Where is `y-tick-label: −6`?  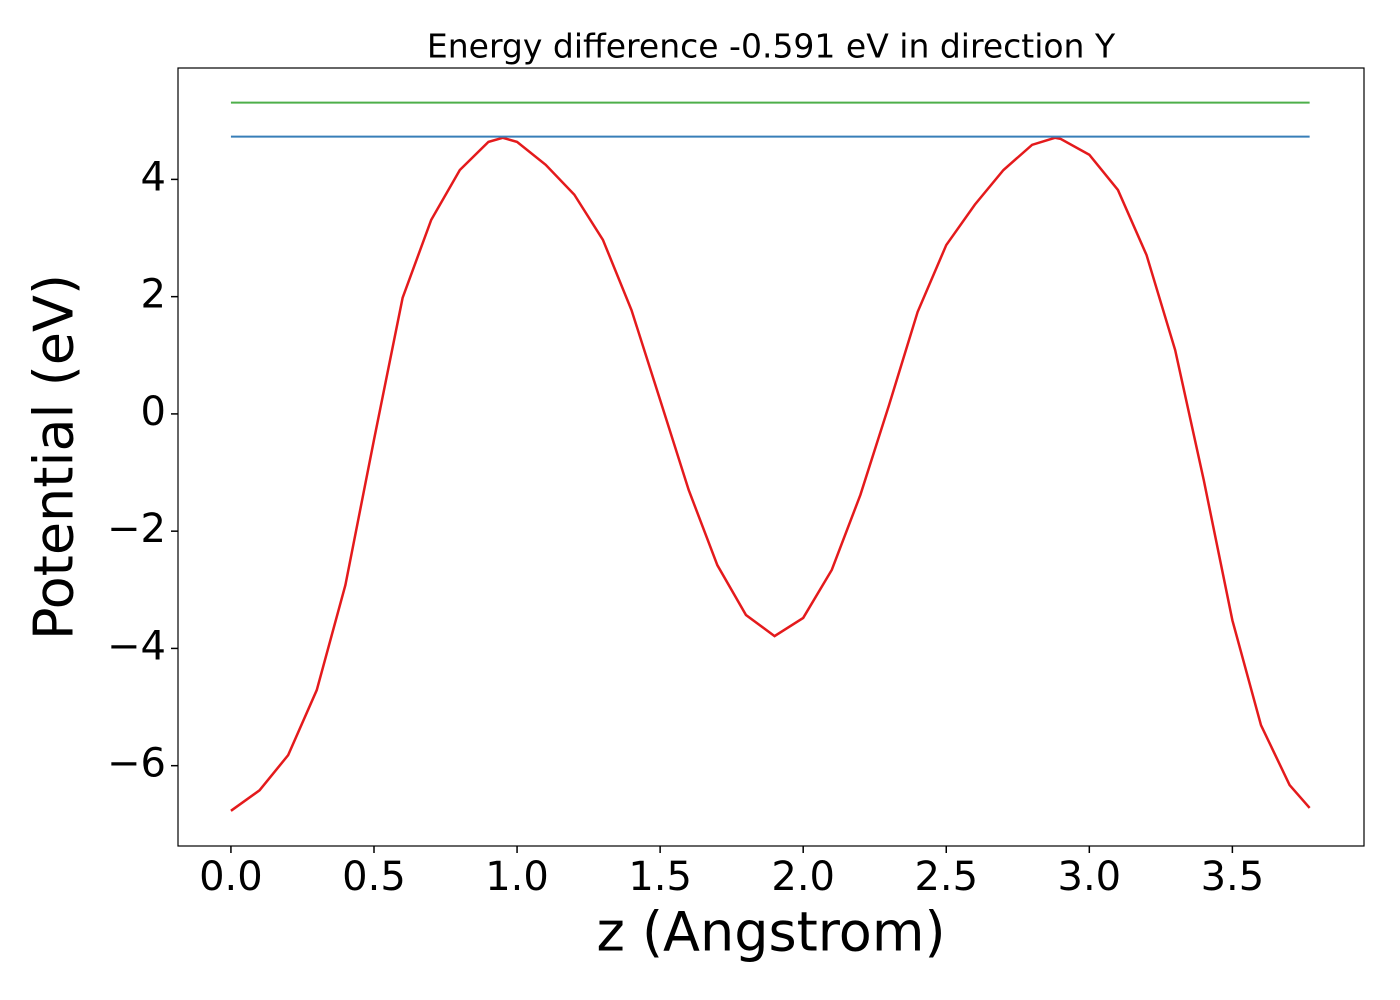 y-tick-label: −6 is located at coordinates (136, 764).